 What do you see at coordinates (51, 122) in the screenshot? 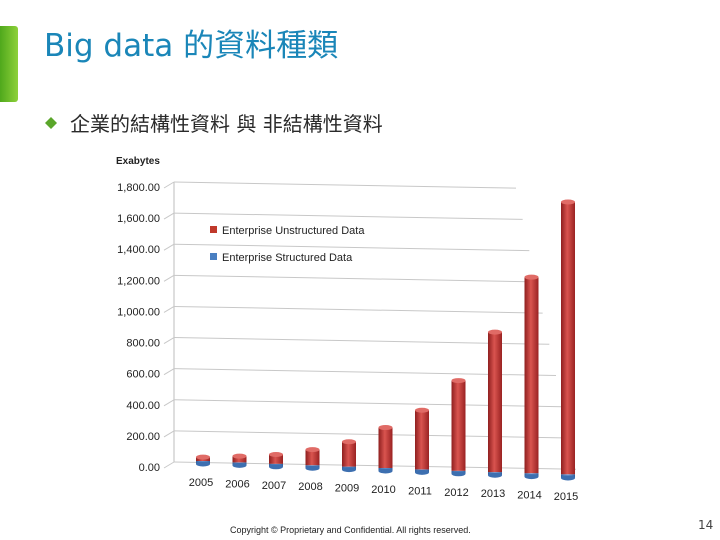
I see `diamond-bullet-icon` at bounding box center [51, 122].